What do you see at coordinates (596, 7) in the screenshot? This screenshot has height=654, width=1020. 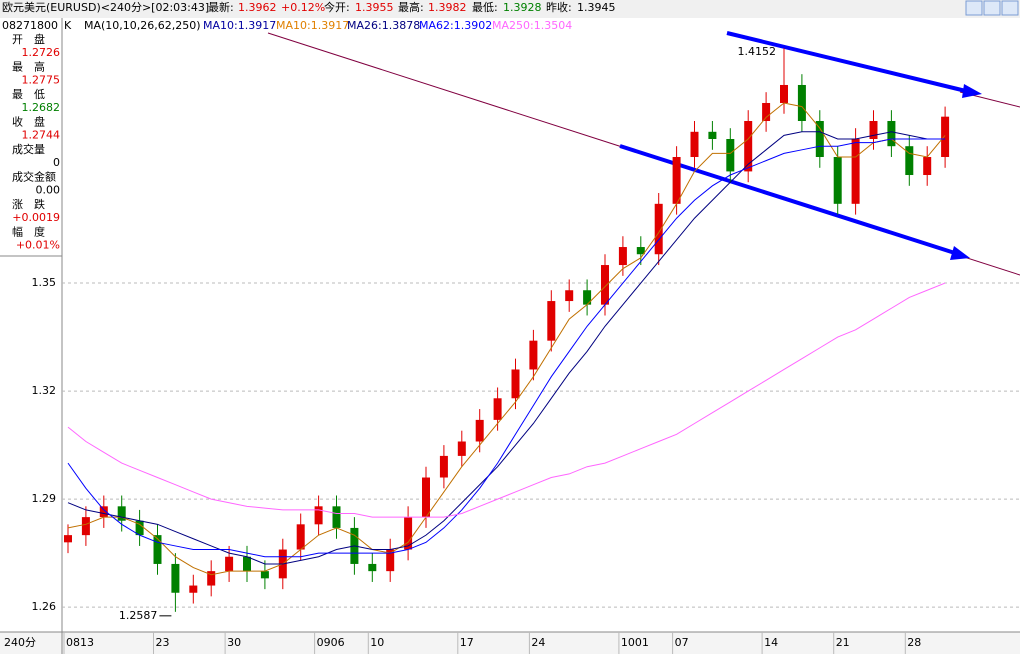 I see `value: 1.3945` at bounding box center [596, 7].